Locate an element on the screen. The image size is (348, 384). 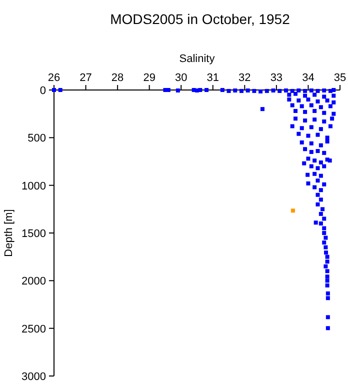
x-tick-label: 26 is located at coordinates (54, 78).